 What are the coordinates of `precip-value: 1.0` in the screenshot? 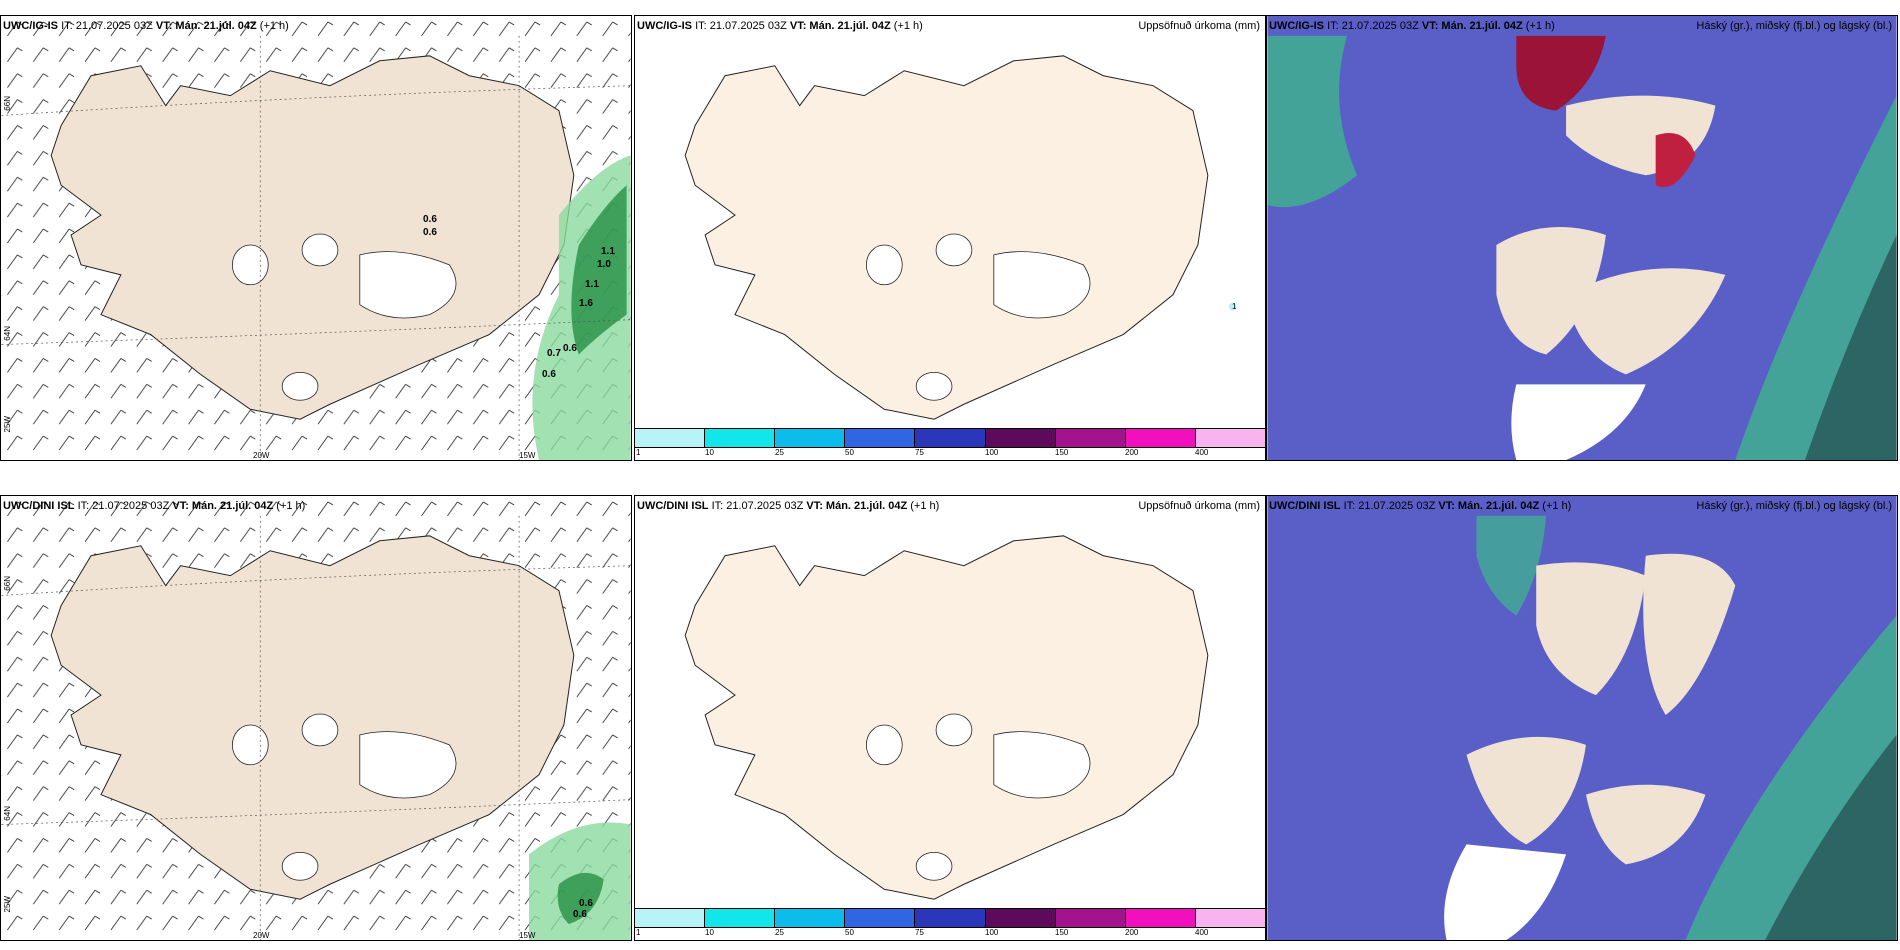 It's located at (604, 264).